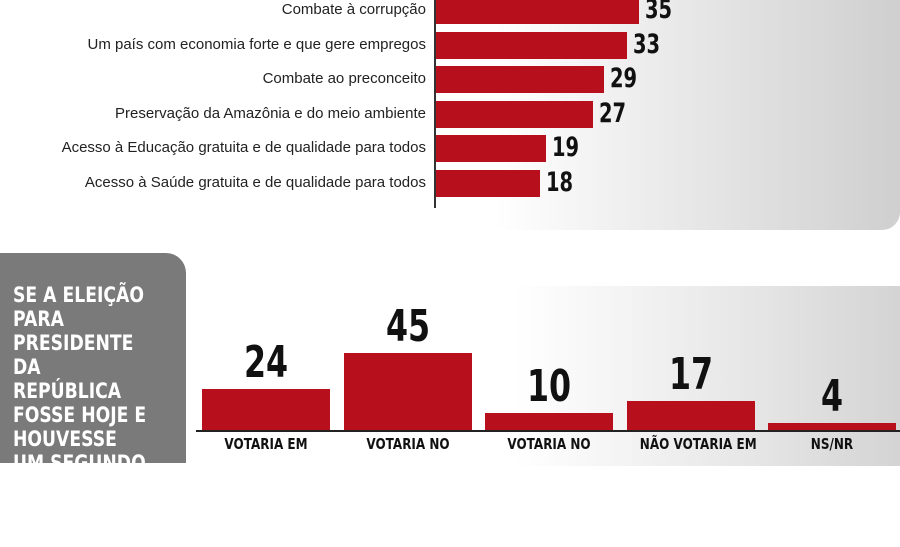 The height and width of the screenshot is (547, 900). I want to click on bar-value-label: 10, so click(549, 386).